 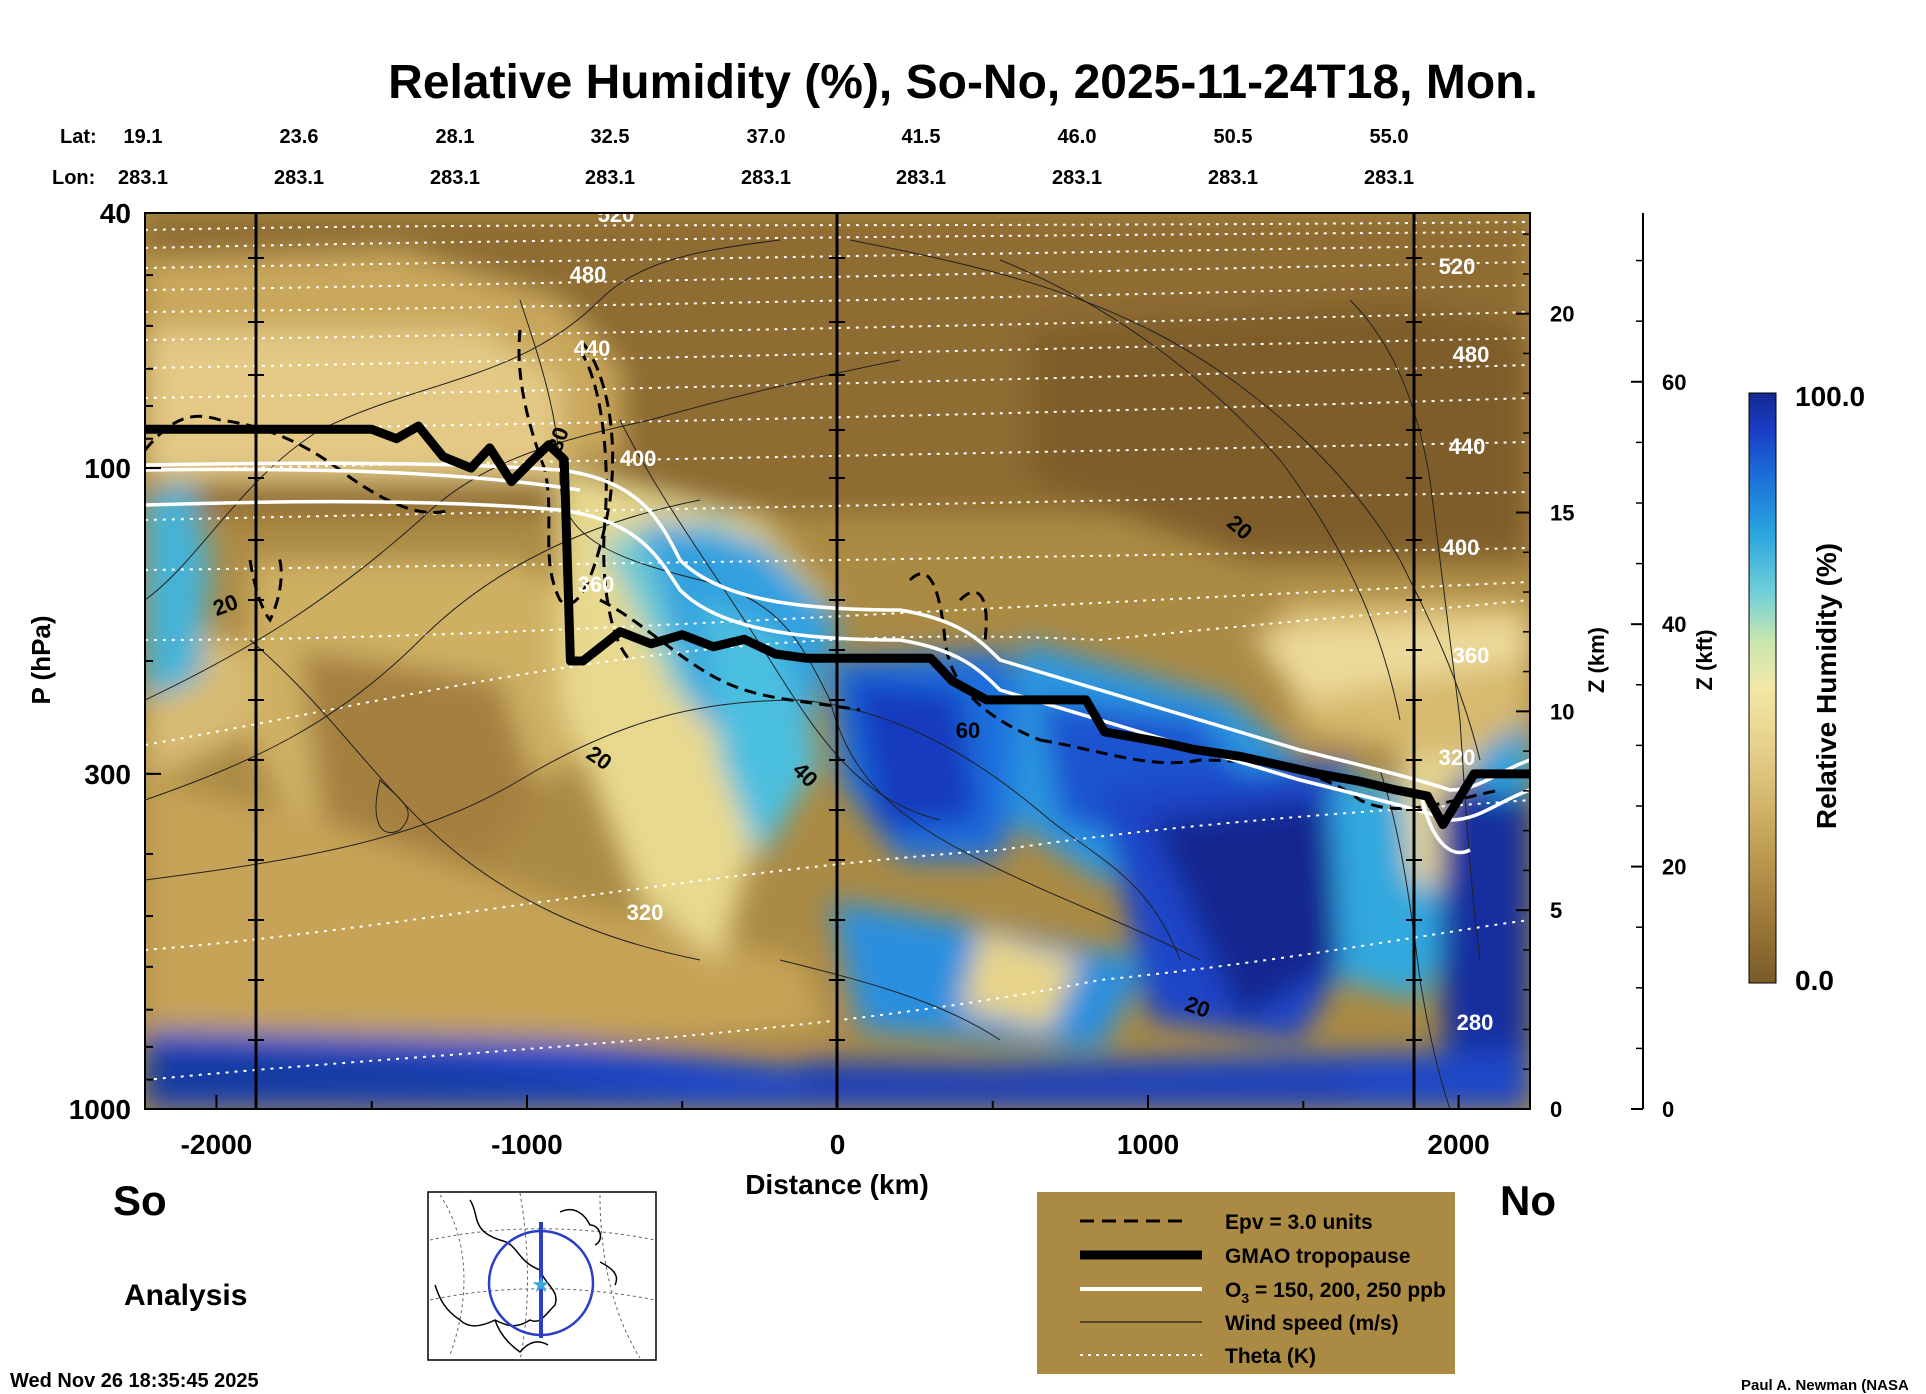 I want to click on lat-value: 46.0, so click(x=1077, y=137).